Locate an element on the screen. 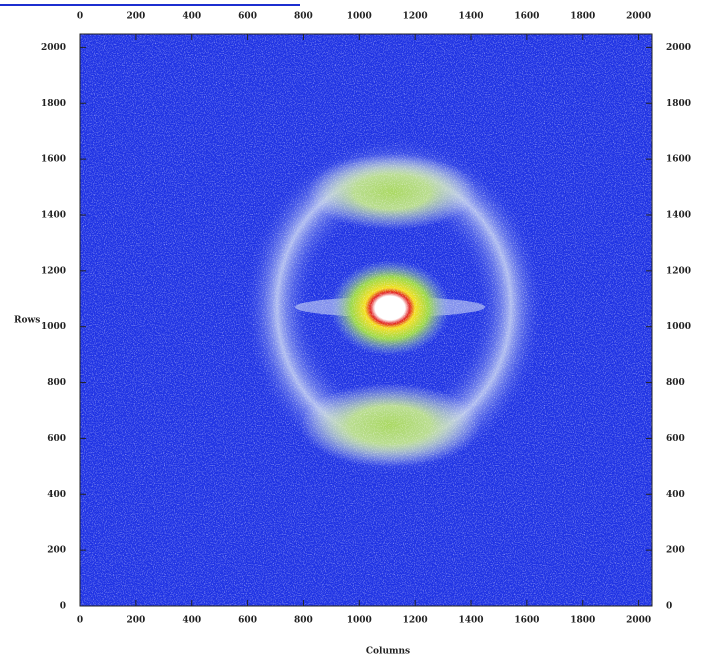  y-tick-label-right: 2000 is located at coordinates (678, 48).